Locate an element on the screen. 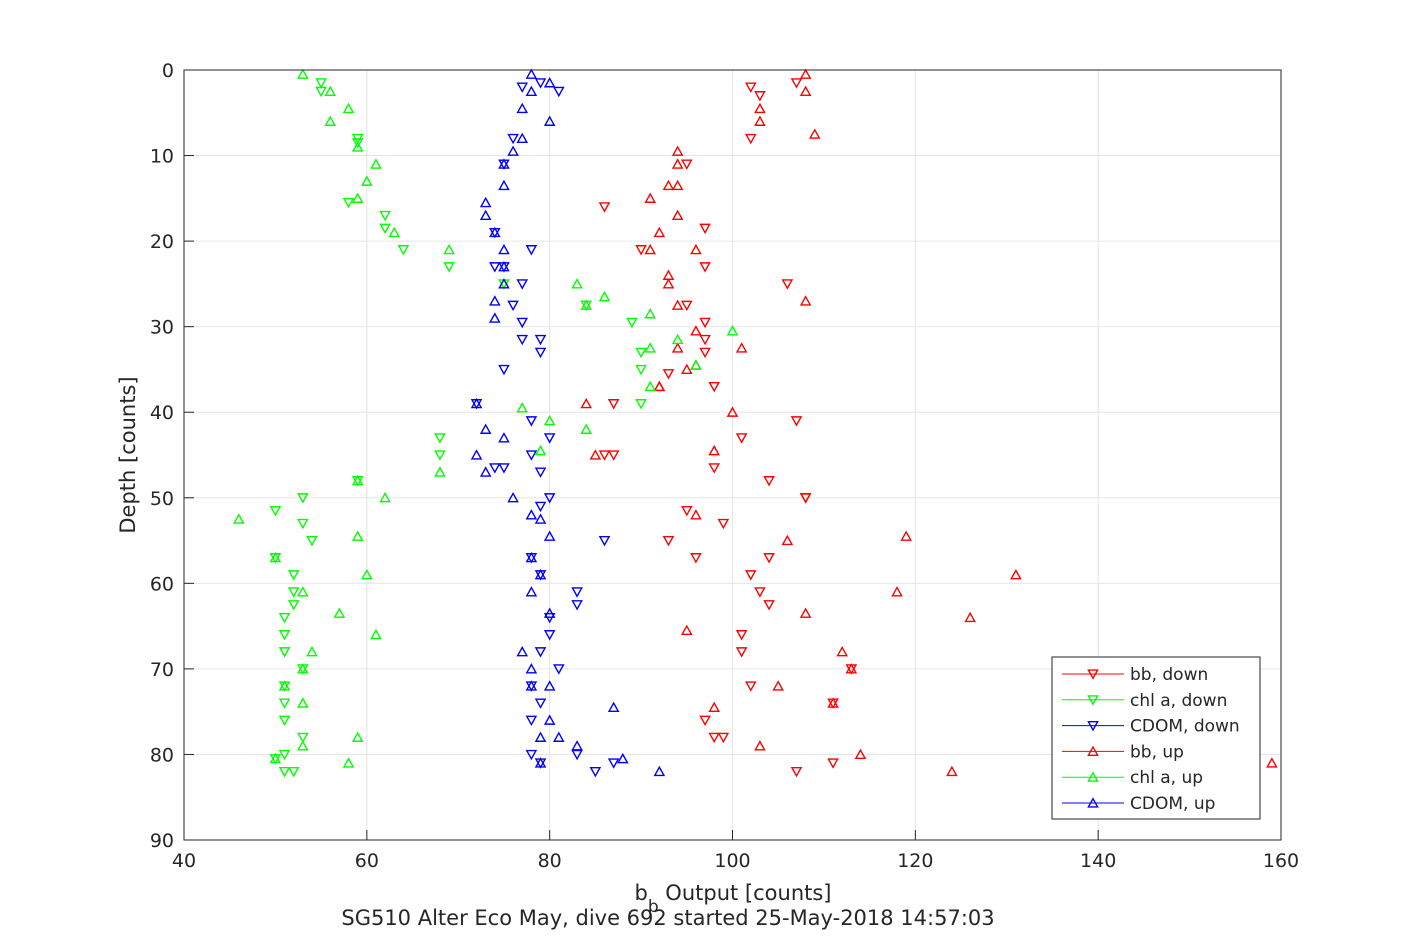  y-tick-label: 70 is located at coordinates (162, 670).